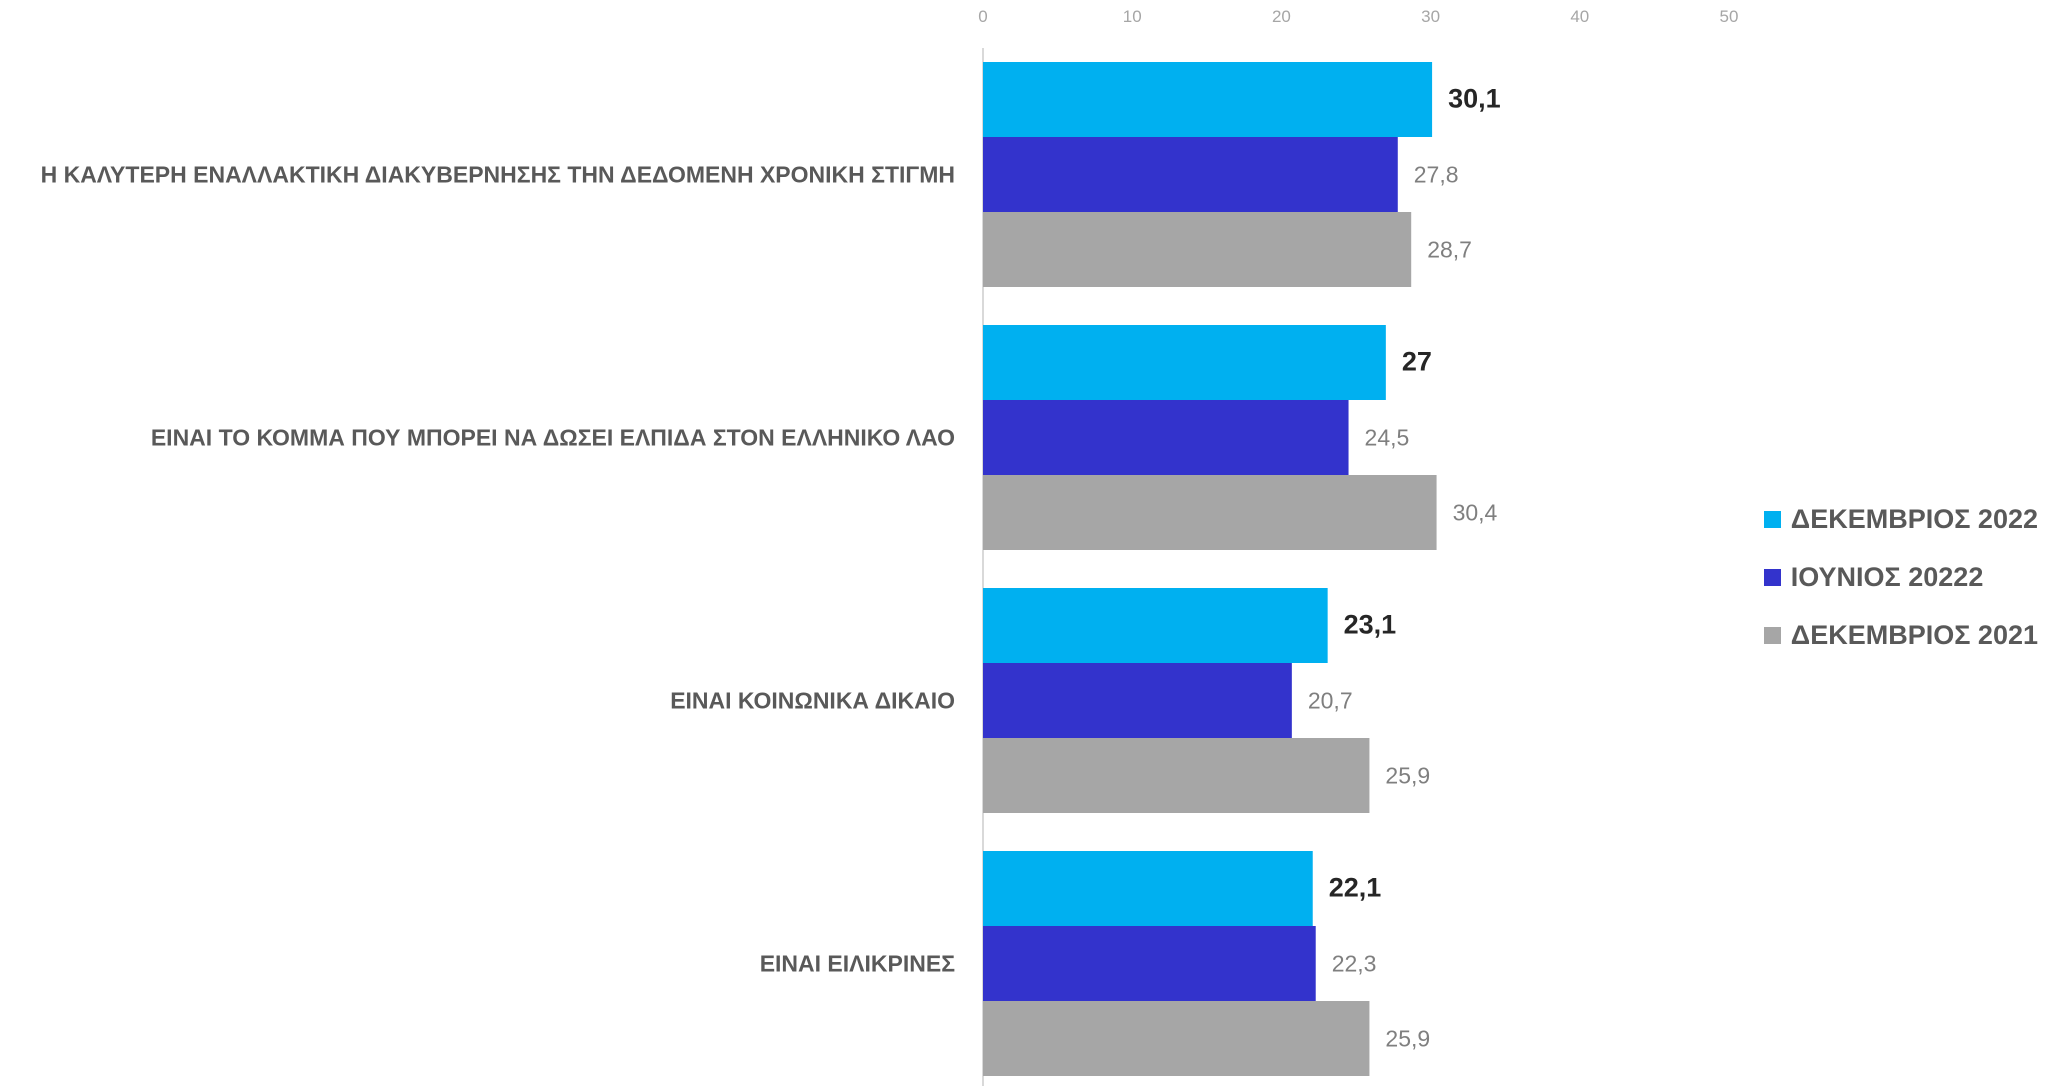 Image resolution: width=2048 pixels, height=1086 pixels. Describe the element at coordinates (1579, 16) in the screenshot. I see `x-tick-label: 40` at that location.